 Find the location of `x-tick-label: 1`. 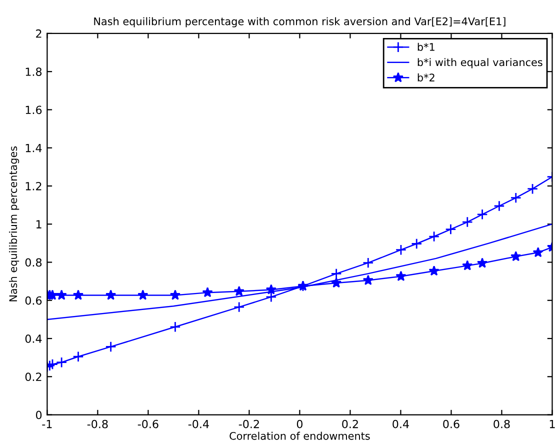

x-tick-label: 1 is located at coordinates (552, 424).